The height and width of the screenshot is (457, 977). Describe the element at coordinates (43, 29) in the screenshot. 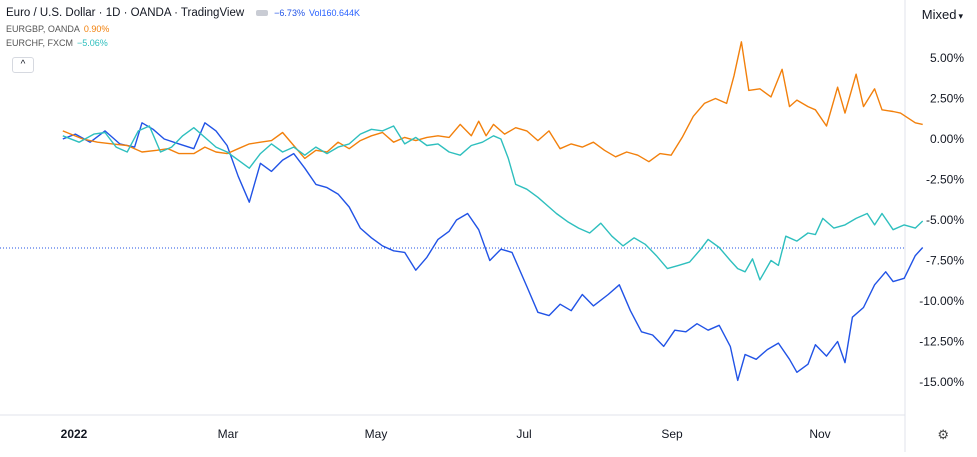

I see `legend-label-eurgbp: EURGBP, OANDA` at that location.